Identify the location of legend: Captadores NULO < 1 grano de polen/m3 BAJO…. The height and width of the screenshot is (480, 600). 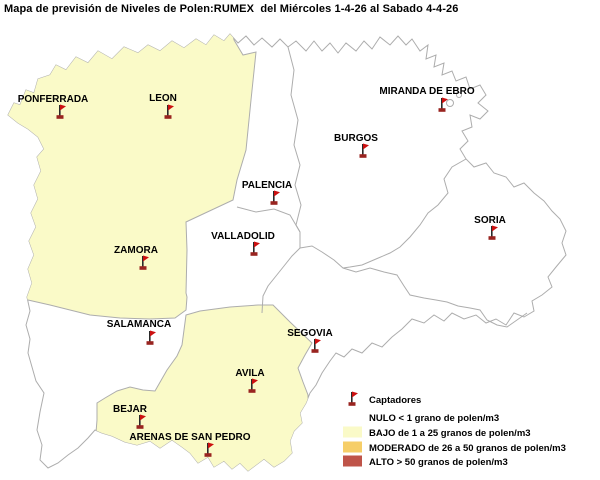
(454, 429).